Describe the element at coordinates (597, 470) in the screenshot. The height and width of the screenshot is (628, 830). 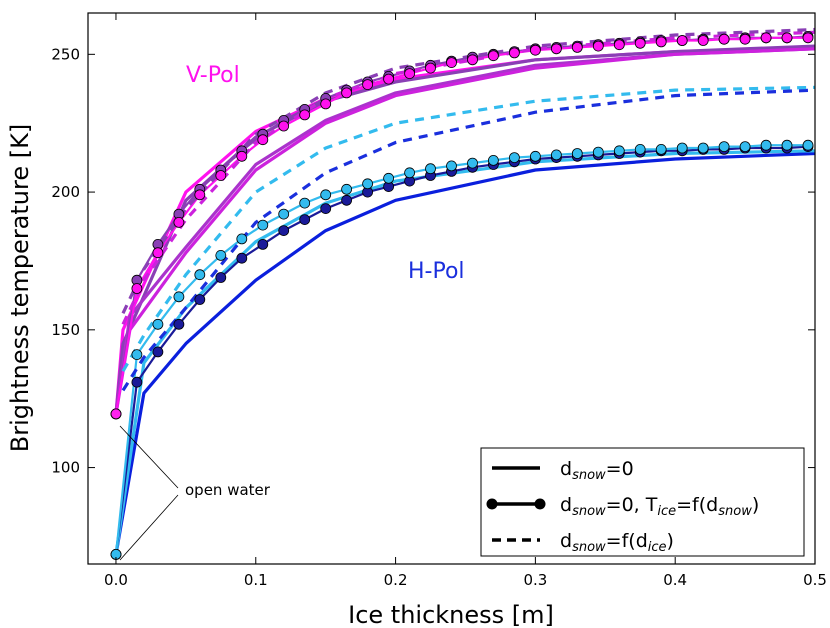
I see `legend-label-1: dsnow=0` at that location.